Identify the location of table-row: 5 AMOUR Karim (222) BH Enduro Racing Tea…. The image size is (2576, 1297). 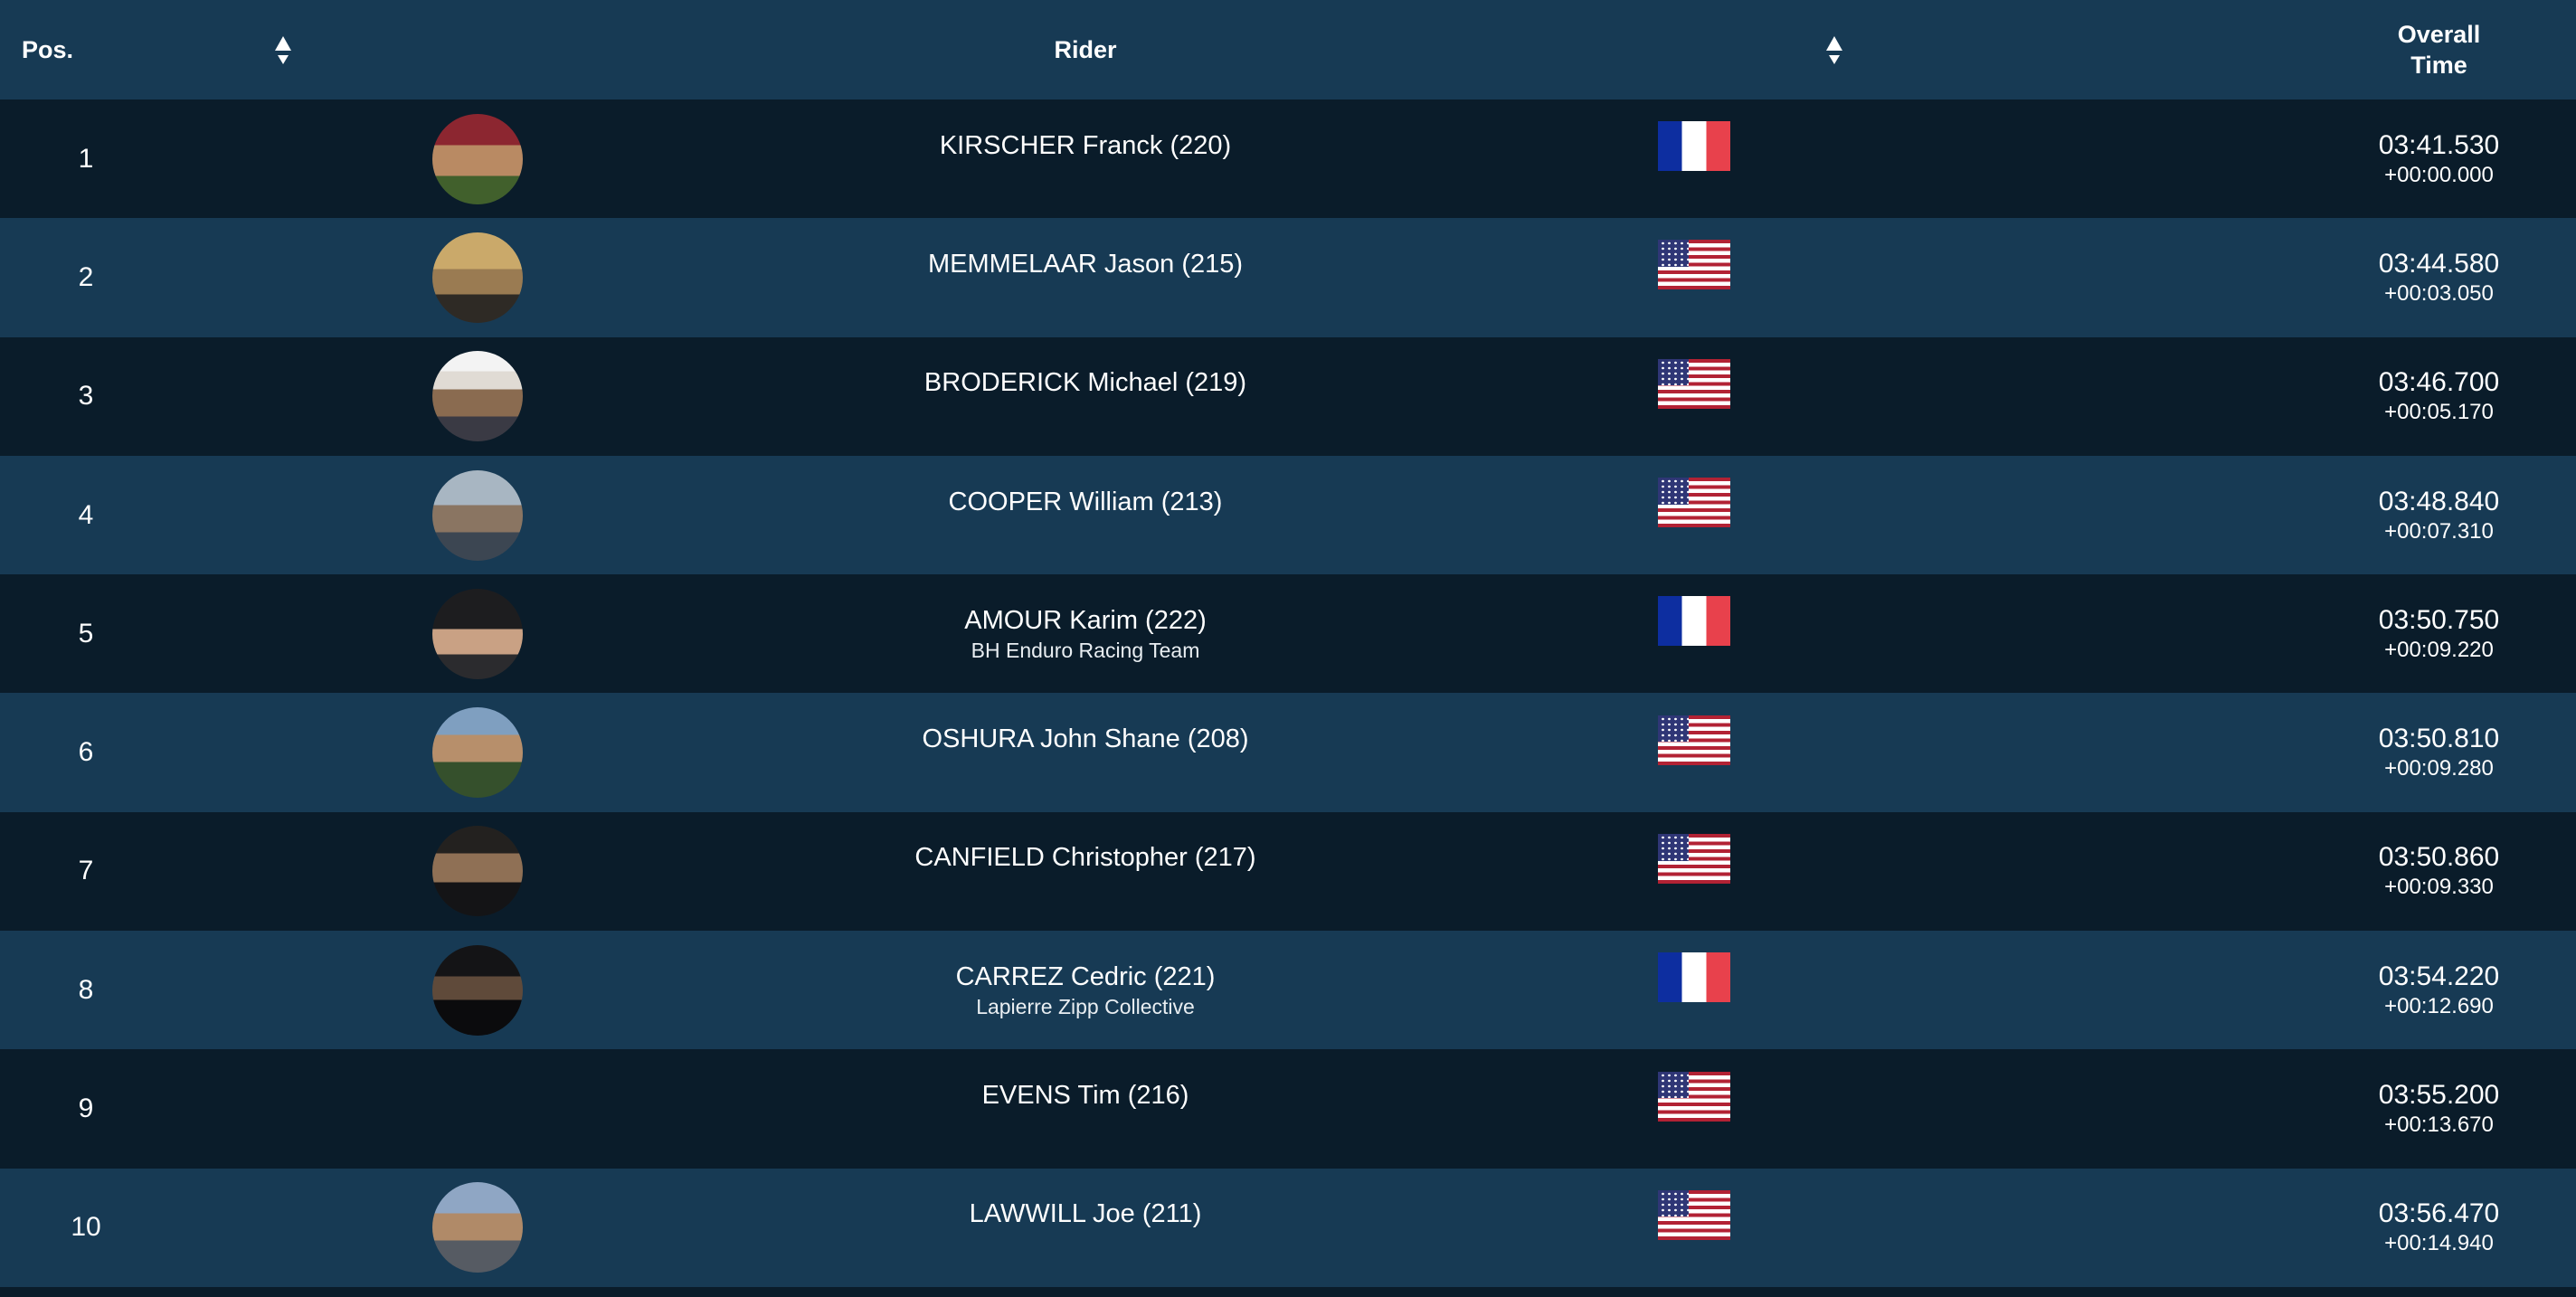
(1288, 634).